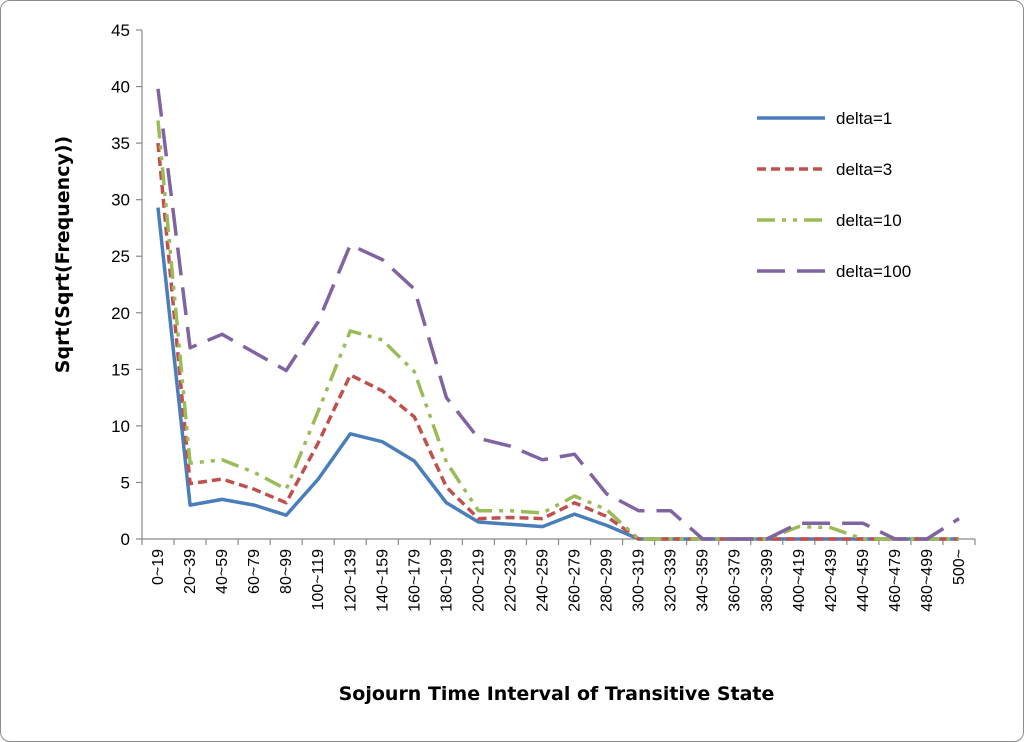  What do you see at coordinates (831, 580) in the screenshot?
I see `x-tick-label: 420~439` at bounding box center [831, 580].